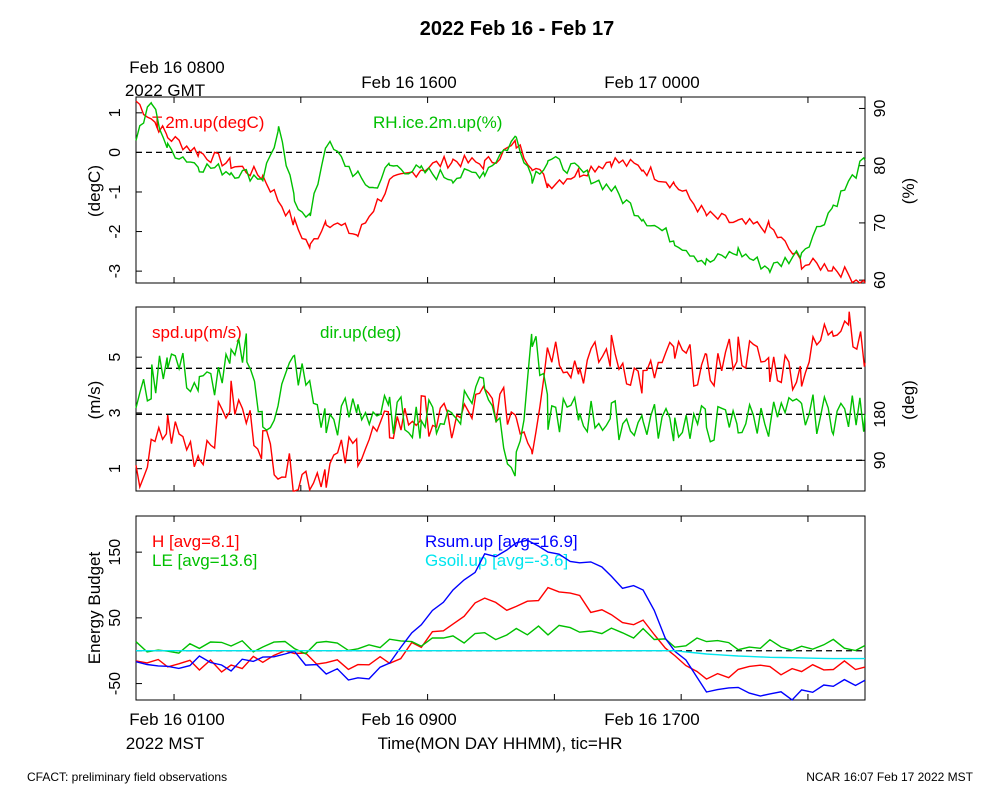 The width and height of the screenshot is (1000, 805). Describe the element at coordinates (165, 90) in the screenshot. I see `top-time-label-1: 2022 GMT` at that location.